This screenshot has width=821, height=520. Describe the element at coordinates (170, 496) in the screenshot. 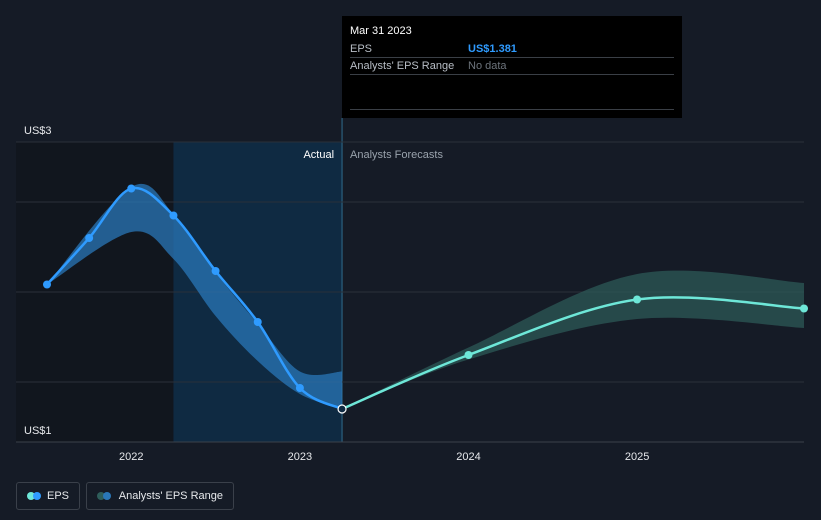

I see `legend-range-label: Analysts' EPS Range` at that location.